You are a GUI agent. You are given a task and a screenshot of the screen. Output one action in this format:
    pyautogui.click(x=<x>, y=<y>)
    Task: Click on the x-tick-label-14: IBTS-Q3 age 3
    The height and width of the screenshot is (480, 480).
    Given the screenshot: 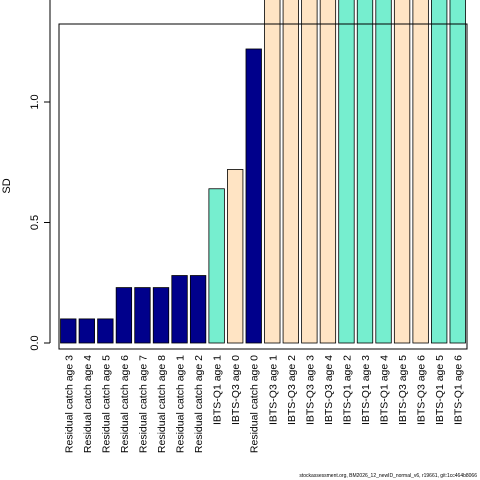 What is the action you would take?
    pyautogui.click(x=310, y=390)
    